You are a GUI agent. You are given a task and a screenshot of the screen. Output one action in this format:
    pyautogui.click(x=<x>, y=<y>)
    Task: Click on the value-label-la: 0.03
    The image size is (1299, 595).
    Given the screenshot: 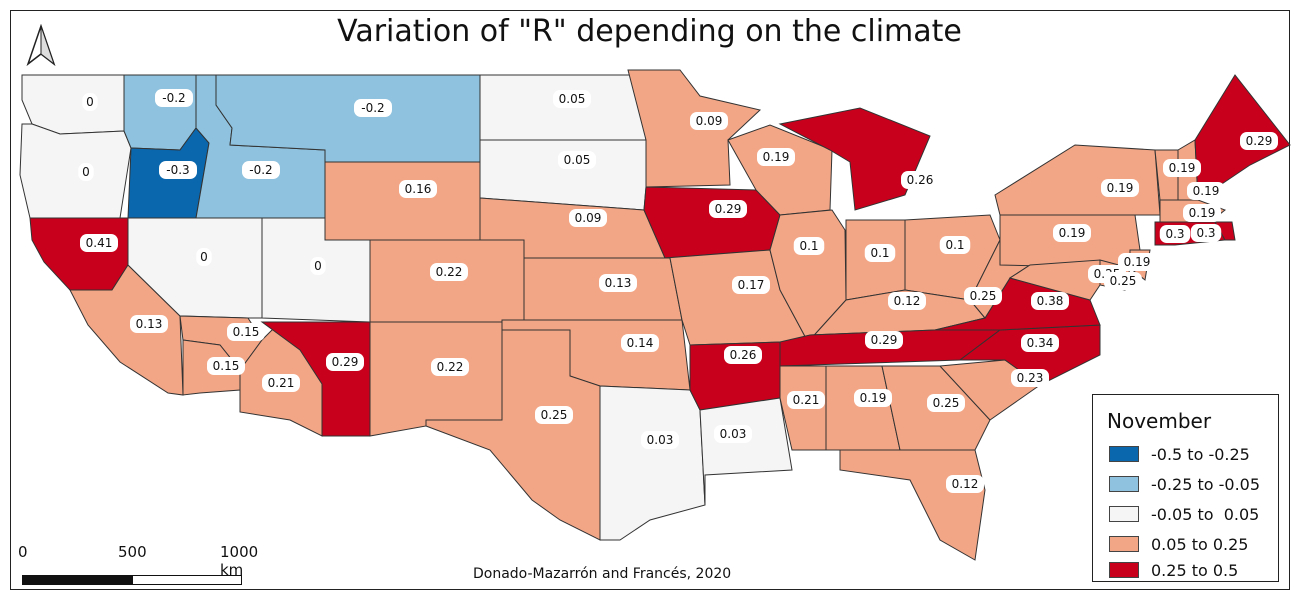 What is the action you would take?
    pyautogui.click(x=733, y=434)
    